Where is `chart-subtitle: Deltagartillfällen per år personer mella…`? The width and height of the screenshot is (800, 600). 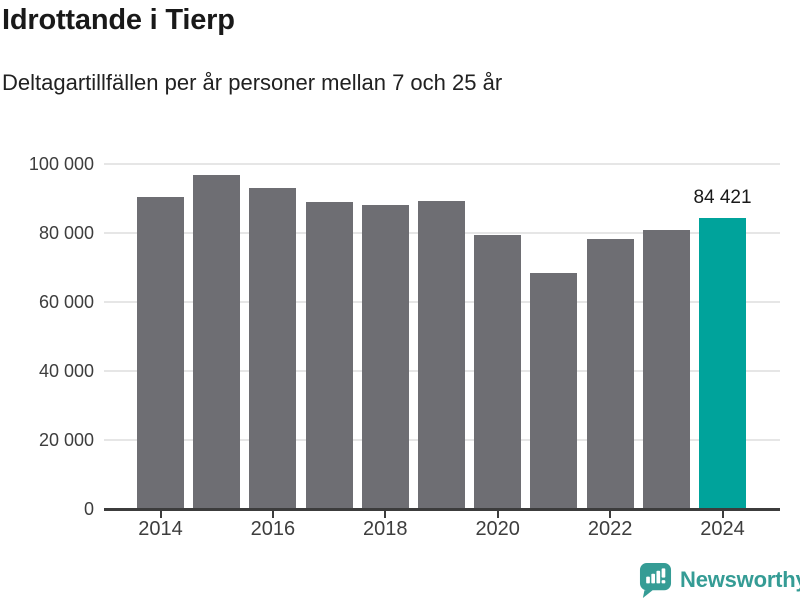
chart-subtitle: Deltagartillfällen per år personer mella… is located at coordinates (252, 82).